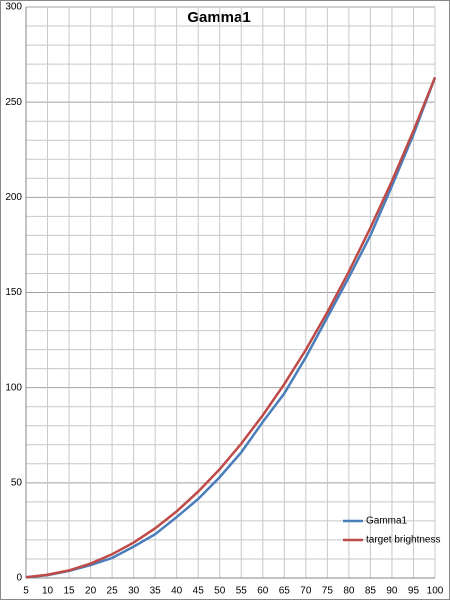 This screenshot has height=600, width=450. I want to click on y-tick-label: 50, so click(17, 482).